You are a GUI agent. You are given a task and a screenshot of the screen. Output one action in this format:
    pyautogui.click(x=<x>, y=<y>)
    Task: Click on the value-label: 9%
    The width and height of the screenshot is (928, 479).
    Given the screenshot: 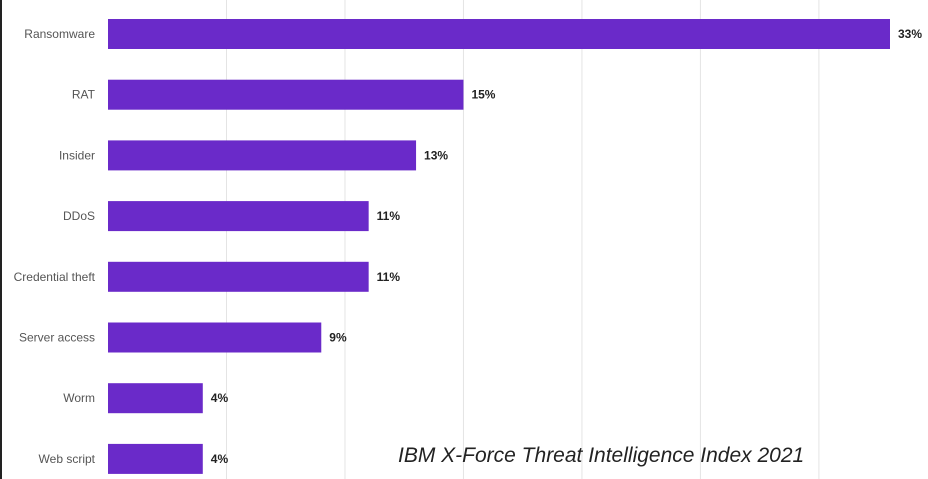 What is the action you would take?
    pyautogui.click(x=338, y=338)
    